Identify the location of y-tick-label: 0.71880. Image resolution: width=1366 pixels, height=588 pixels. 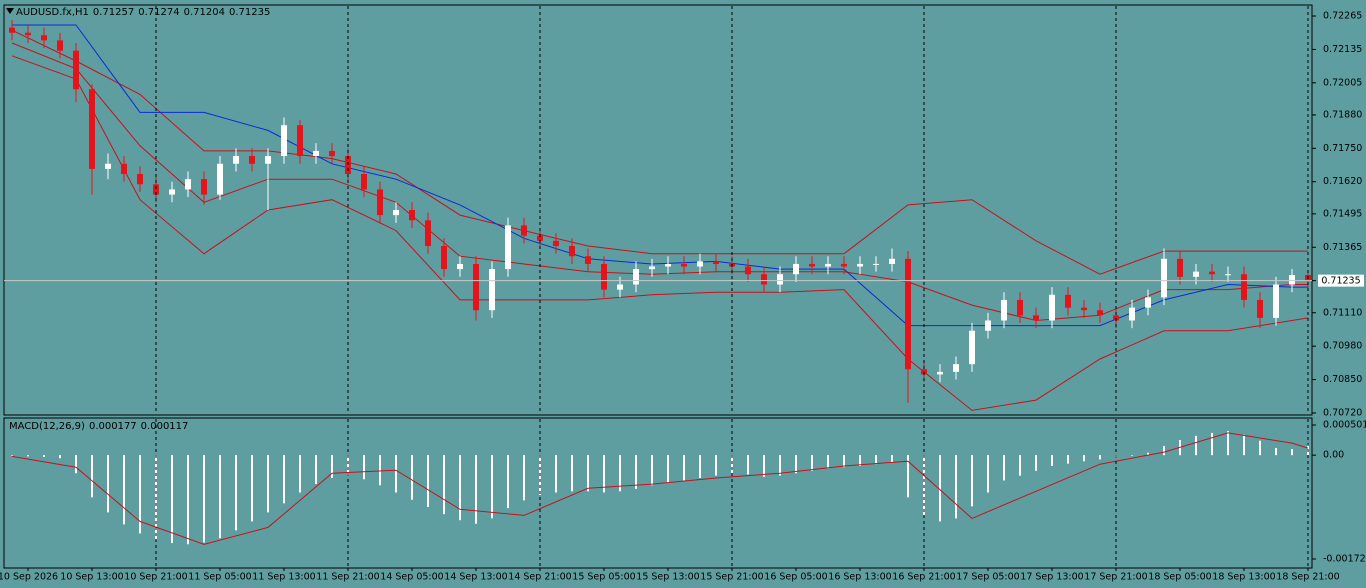
(1342, 114).